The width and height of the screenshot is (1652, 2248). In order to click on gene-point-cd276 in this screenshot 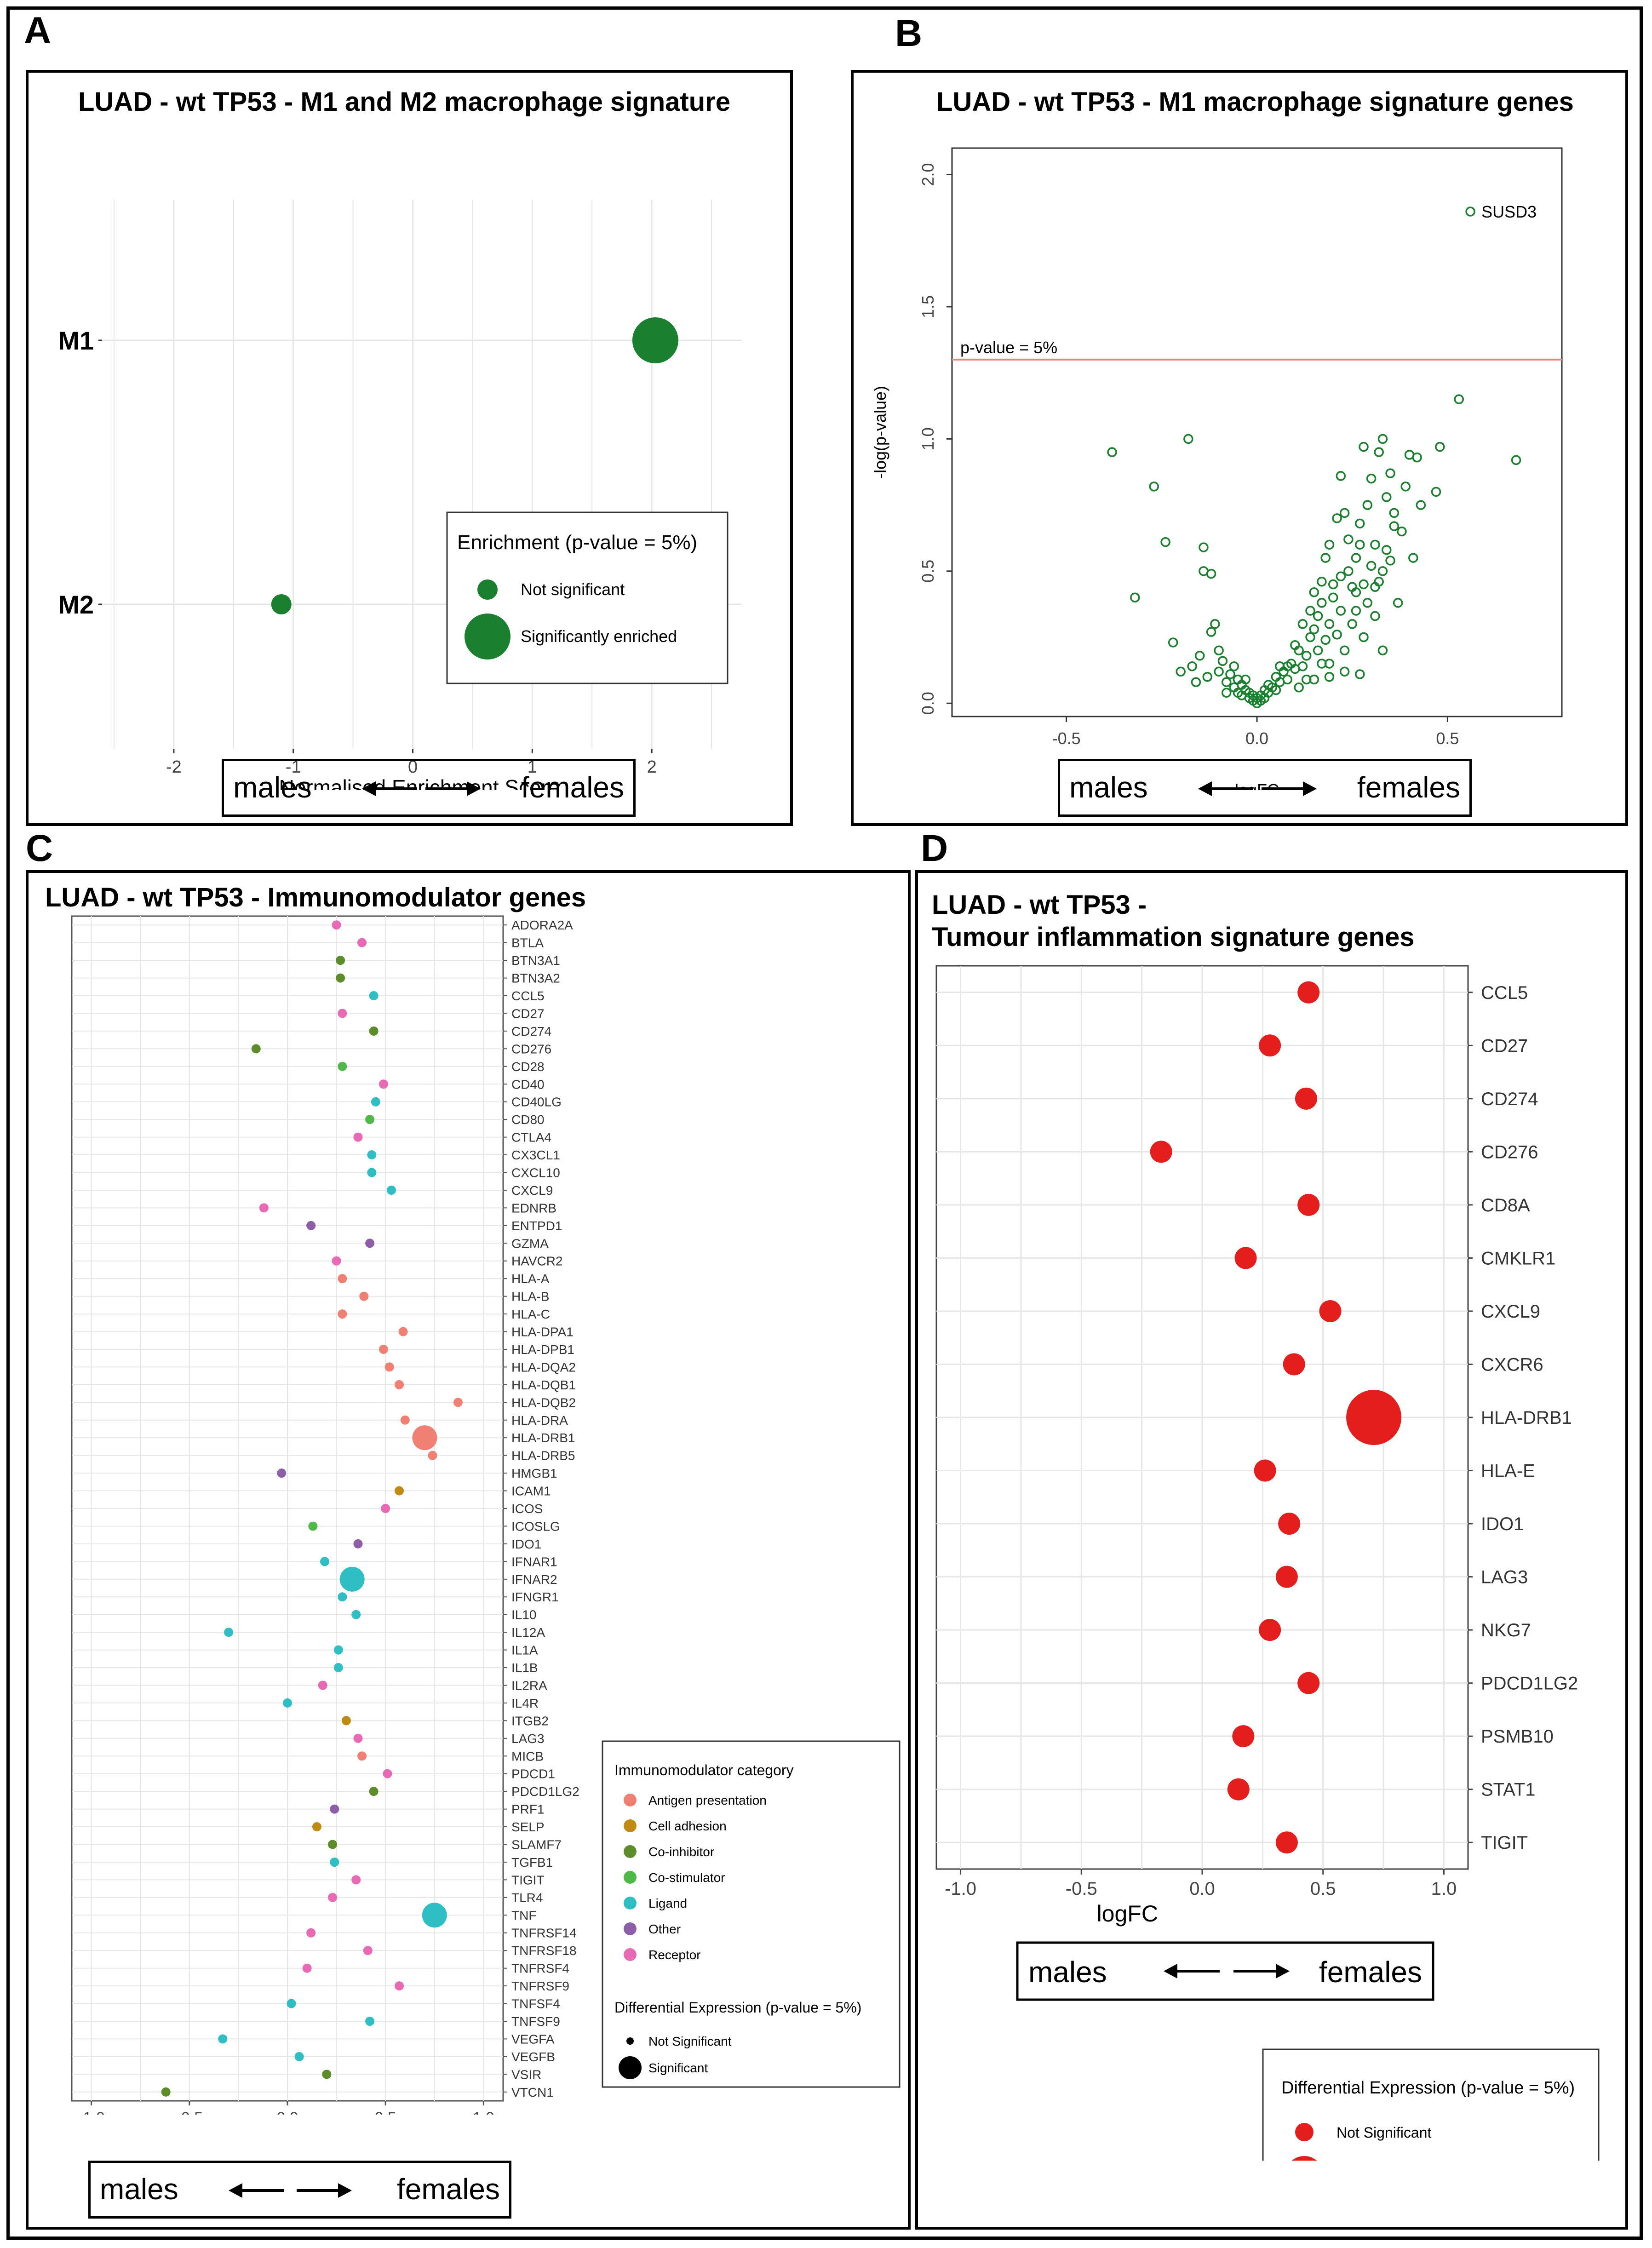, I will do `click(1161, 1152)`.